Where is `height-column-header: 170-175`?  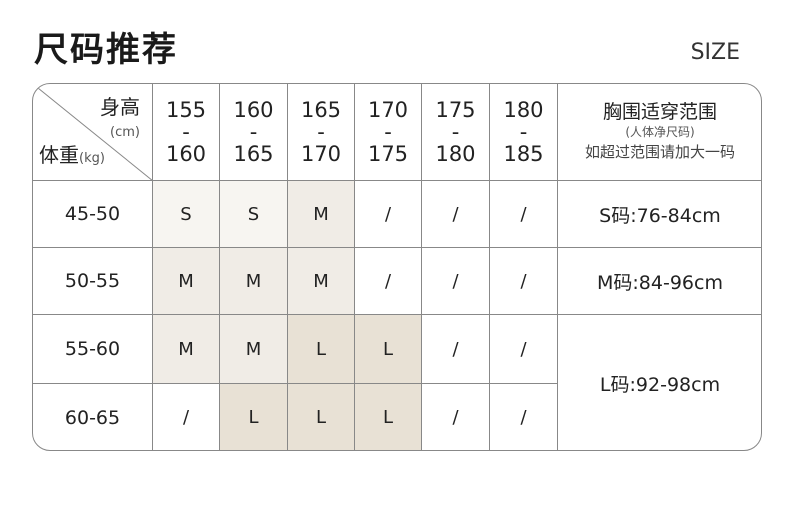 height-column-header: 170-175 is located at coordinates (388, 132).